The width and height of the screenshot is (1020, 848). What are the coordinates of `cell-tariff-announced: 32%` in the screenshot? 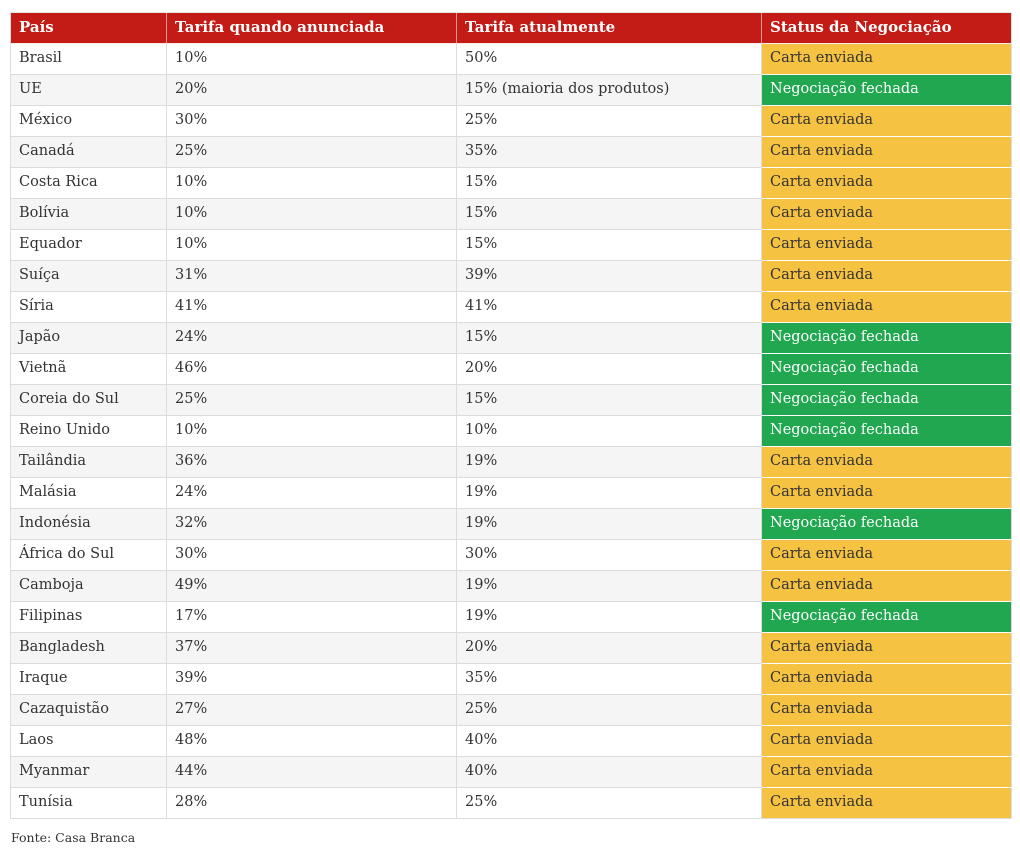 It's located at (312, 524).